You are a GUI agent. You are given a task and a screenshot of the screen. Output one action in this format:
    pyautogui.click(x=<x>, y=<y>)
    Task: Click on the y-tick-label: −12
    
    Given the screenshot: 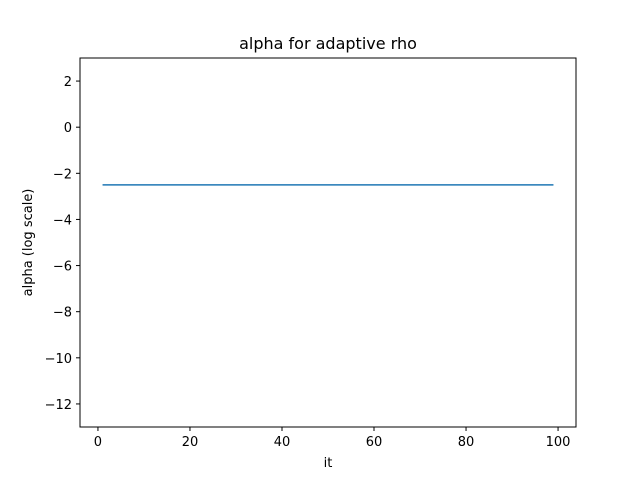 What is the action you would take?
    pyautogui.click(x=58, y=405)
    